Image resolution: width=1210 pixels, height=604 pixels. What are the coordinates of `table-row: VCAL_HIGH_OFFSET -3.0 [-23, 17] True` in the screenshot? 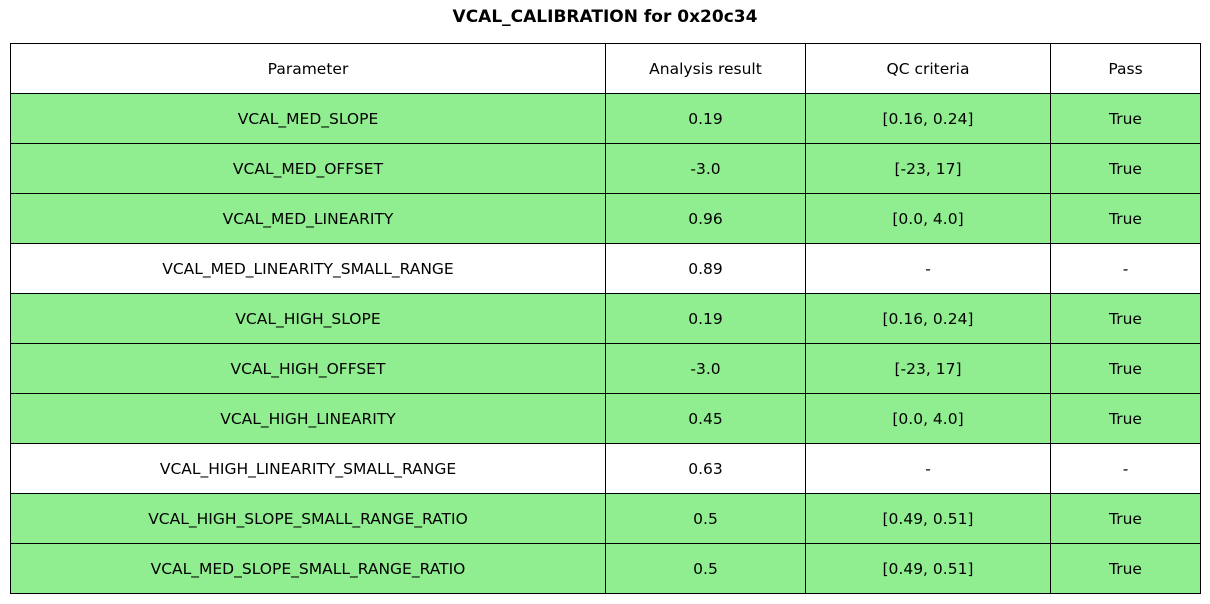 It's located at (605, 368).